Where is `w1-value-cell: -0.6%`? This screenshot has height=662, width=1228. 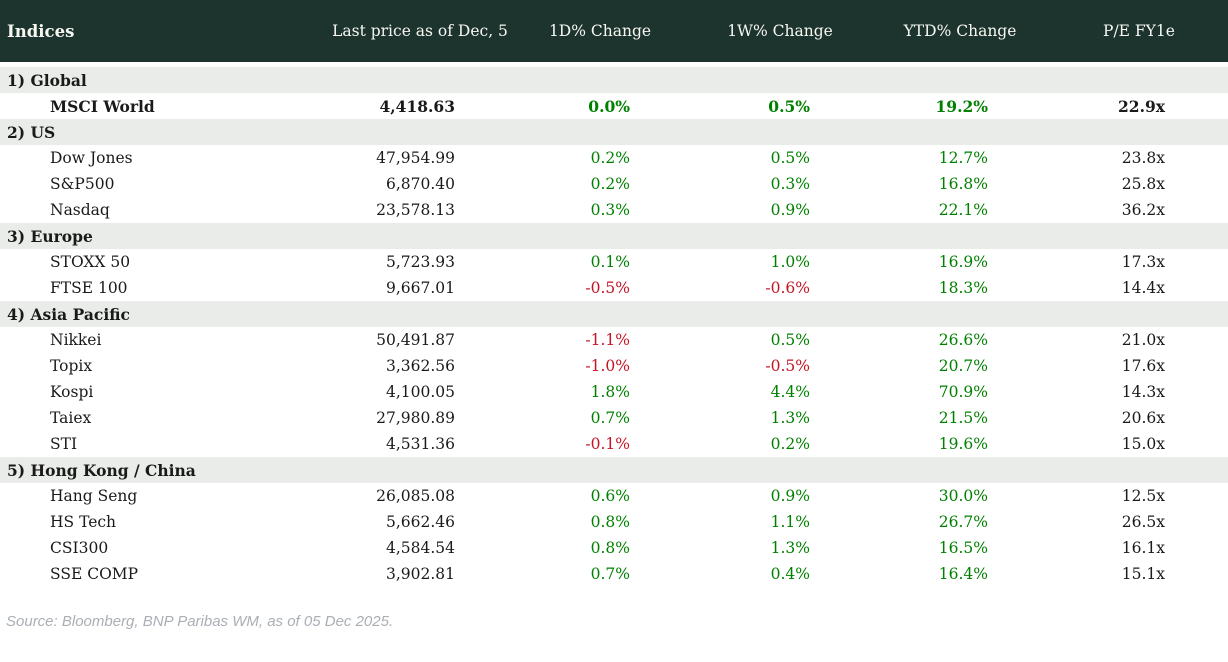
w1-value-cell: -0.6% is located at coordinates (780, 288).